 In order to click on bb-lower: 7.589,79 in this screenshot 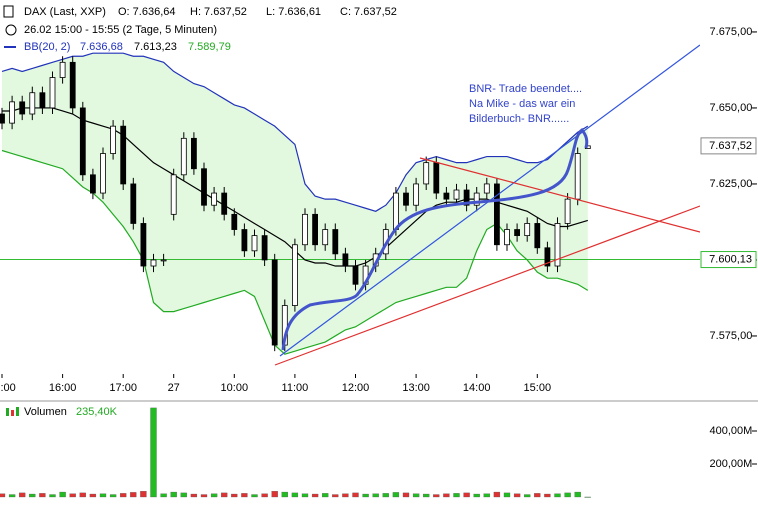, I will do `click(209, 47)`.